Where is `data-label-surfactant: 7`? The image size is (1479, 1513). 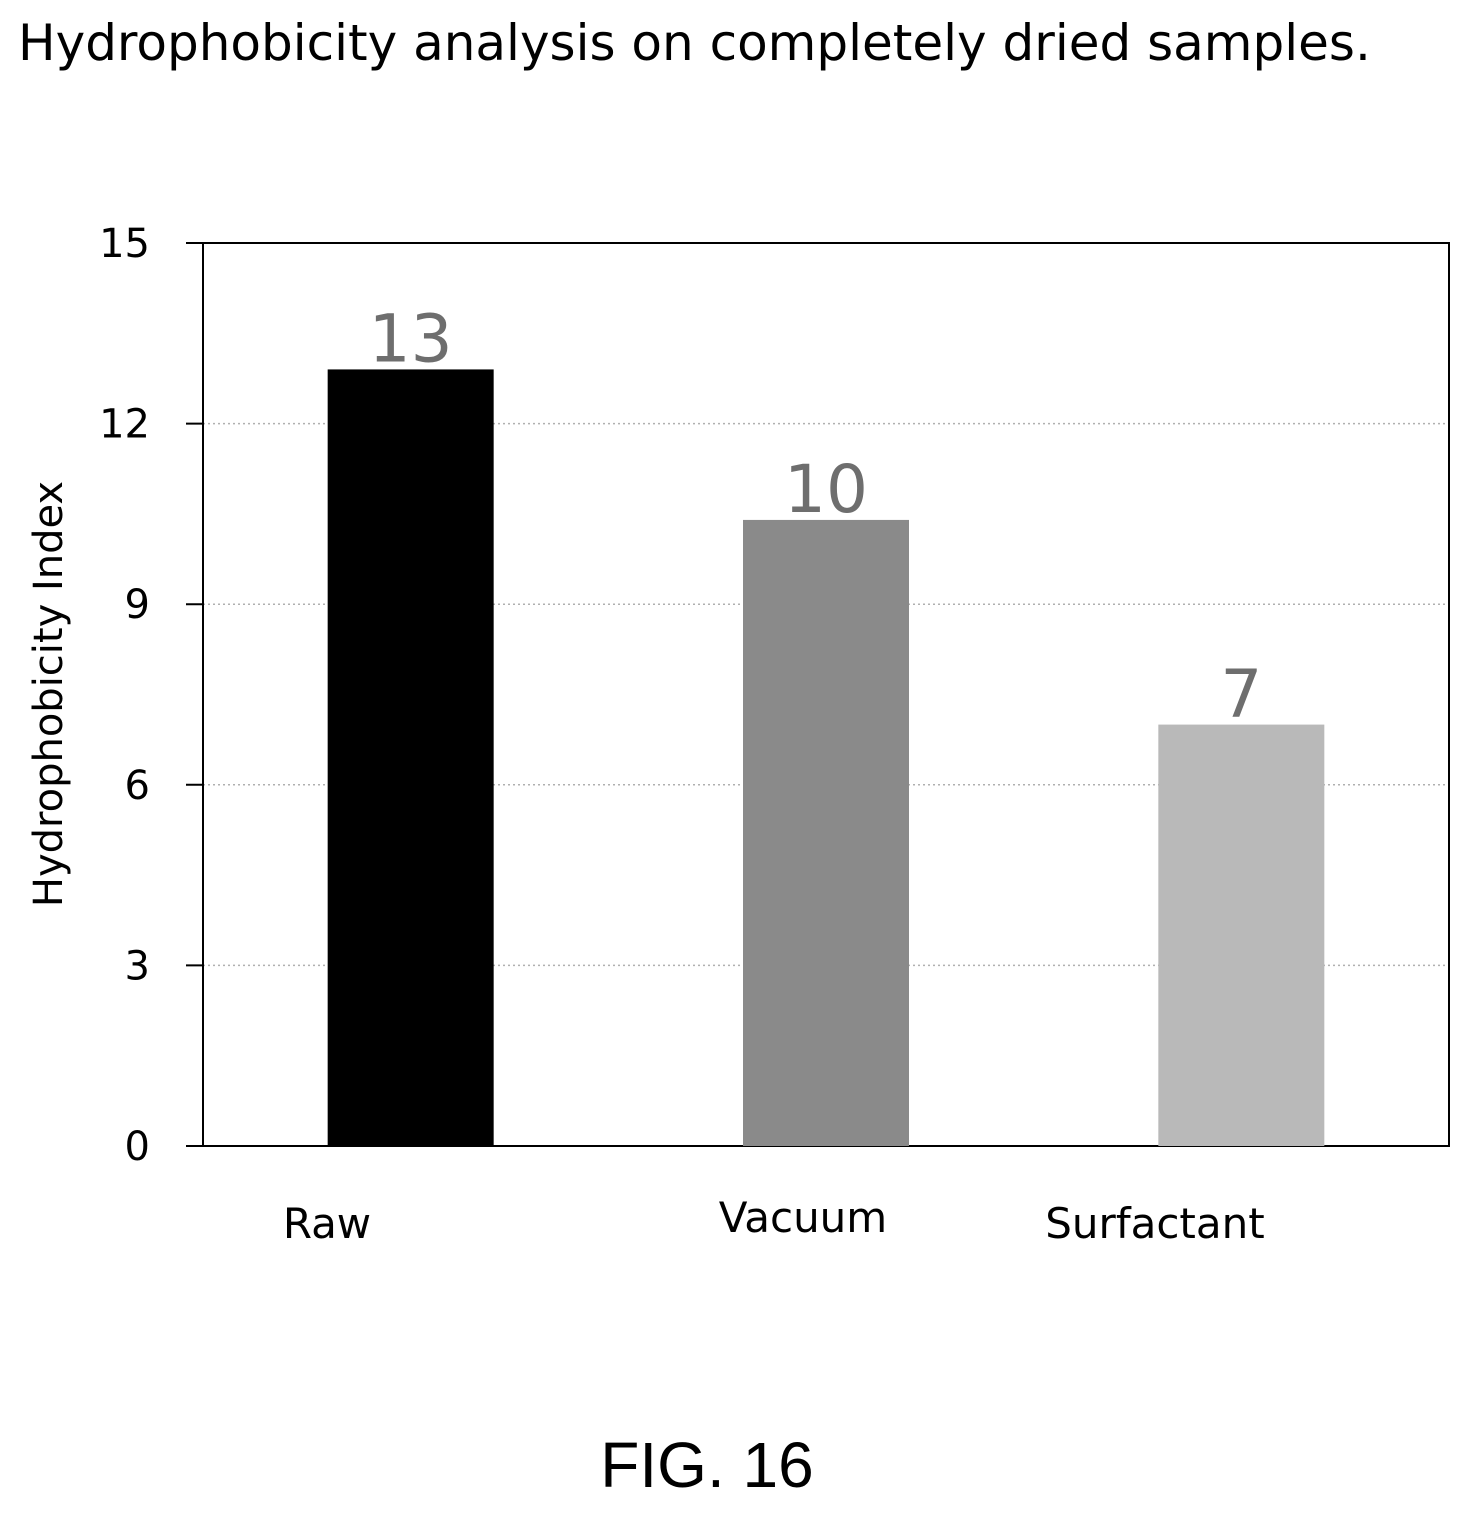 data-label-surfactant: 7 is located at coordinates (1241, 694).